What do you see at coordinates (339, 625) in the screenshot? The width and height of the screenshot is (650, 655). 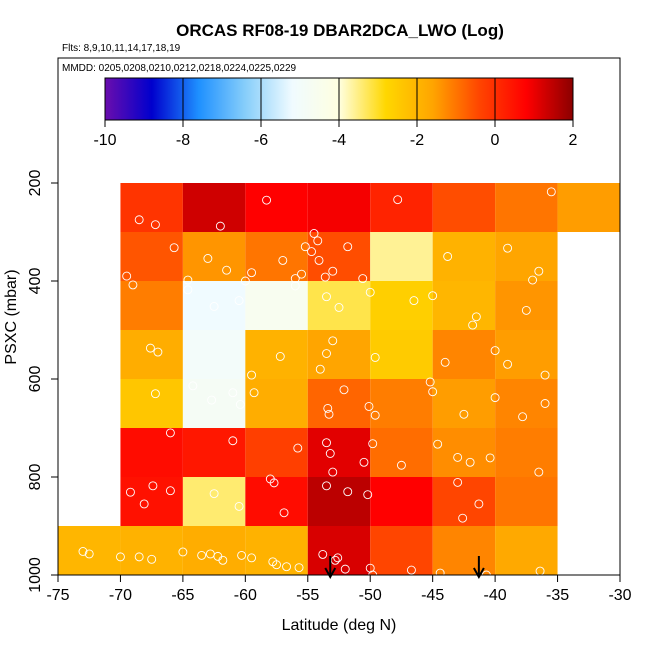 I see `x-axis-label: Latitude (deg N)` at bounding box center [339, 625].